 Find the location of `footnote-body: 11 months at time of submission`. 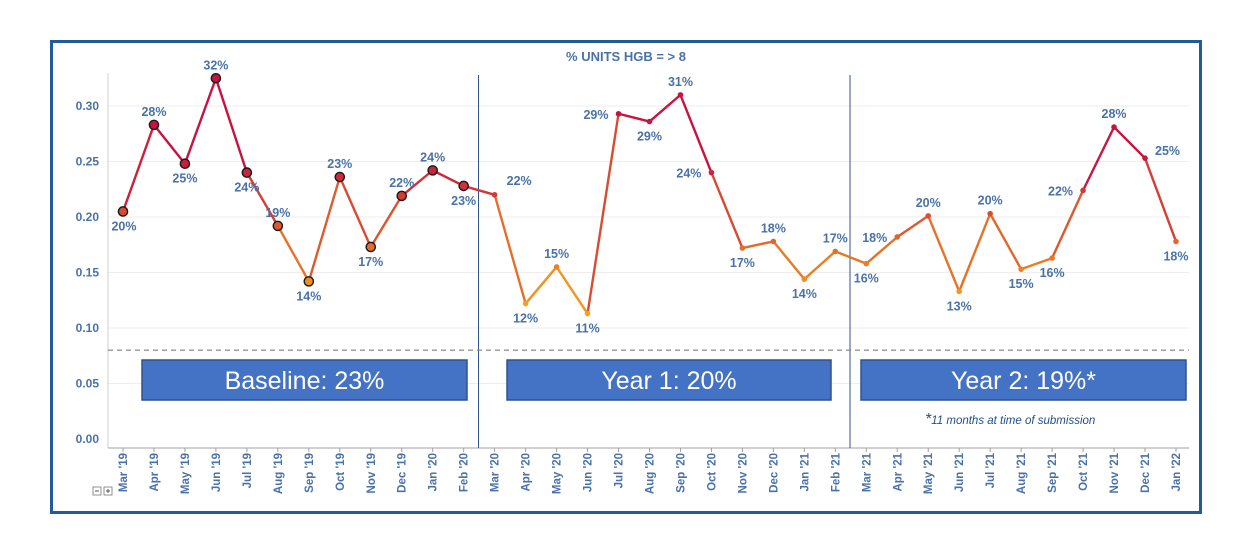

footnote-body: 11 months at time of submission is located at coordinates (1013, 421).